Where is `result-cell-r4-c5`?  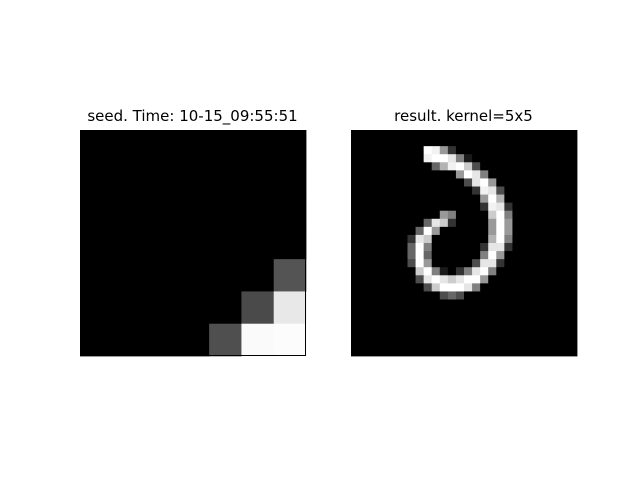 result-cell-r4-c5 is located at coordinates (395, 166).